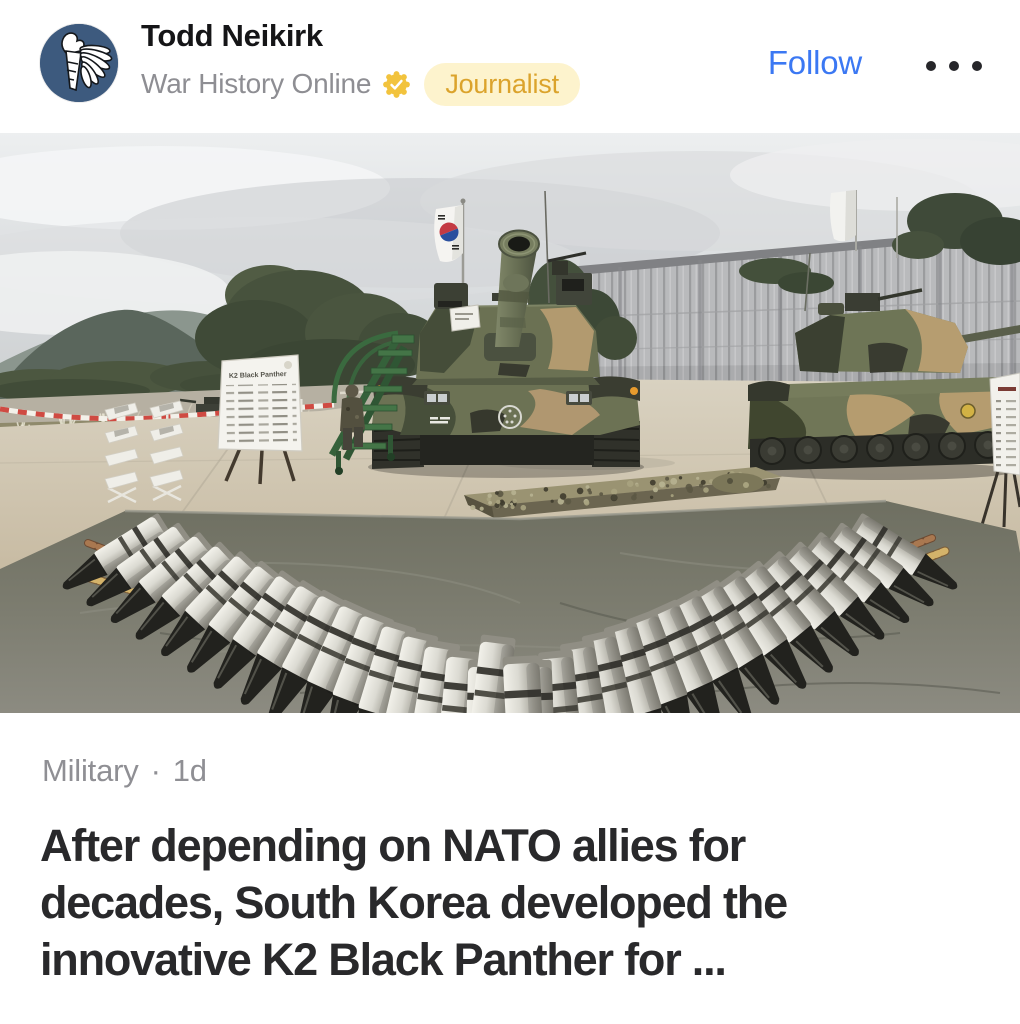 The image size is (1020, 1024). I want to click on main-tank, so click(506, 334).